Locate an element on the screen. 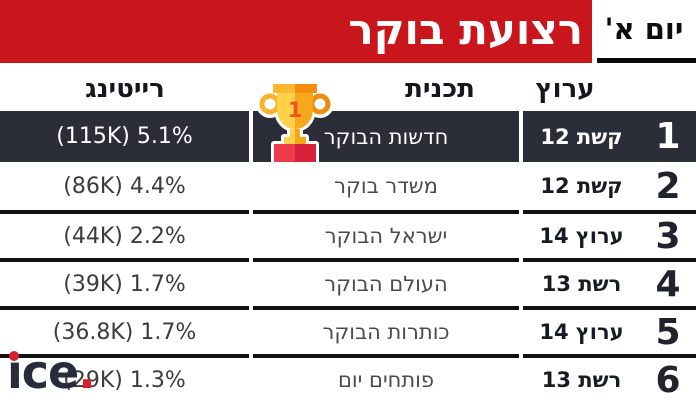 This screenshot has width=696, height=402. channel-column-header: ערוץ is located at coordinates (565, 89).